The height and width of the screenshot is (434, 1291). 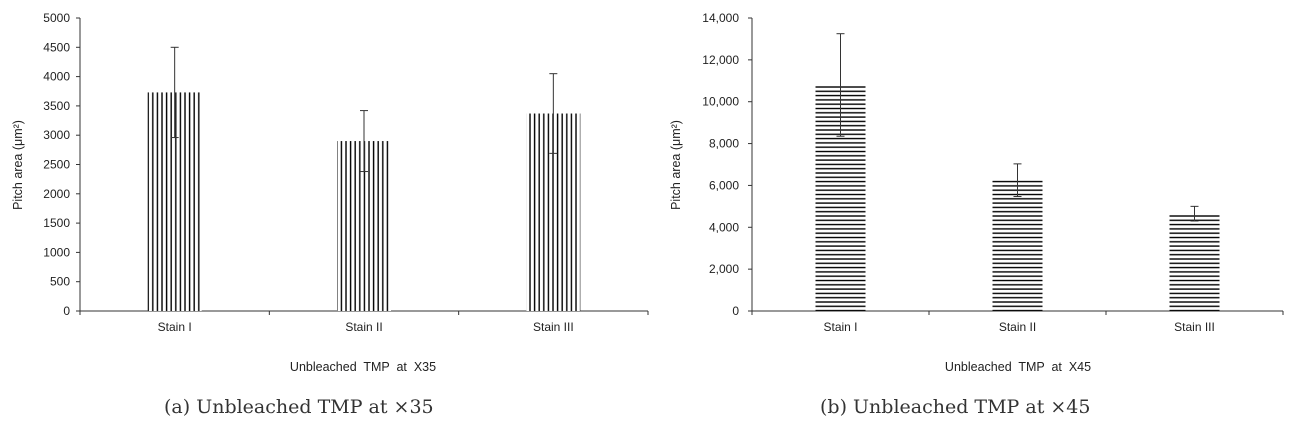 I want to click on y-tick-label: 5000, so click(x=56, y=18).